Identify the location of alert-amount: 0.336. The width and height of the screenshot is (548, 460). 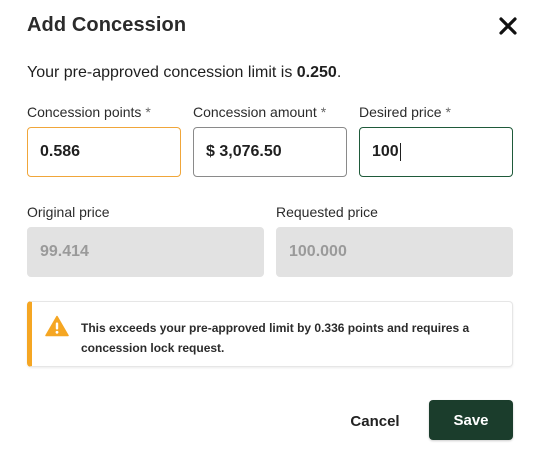
(329, 328).